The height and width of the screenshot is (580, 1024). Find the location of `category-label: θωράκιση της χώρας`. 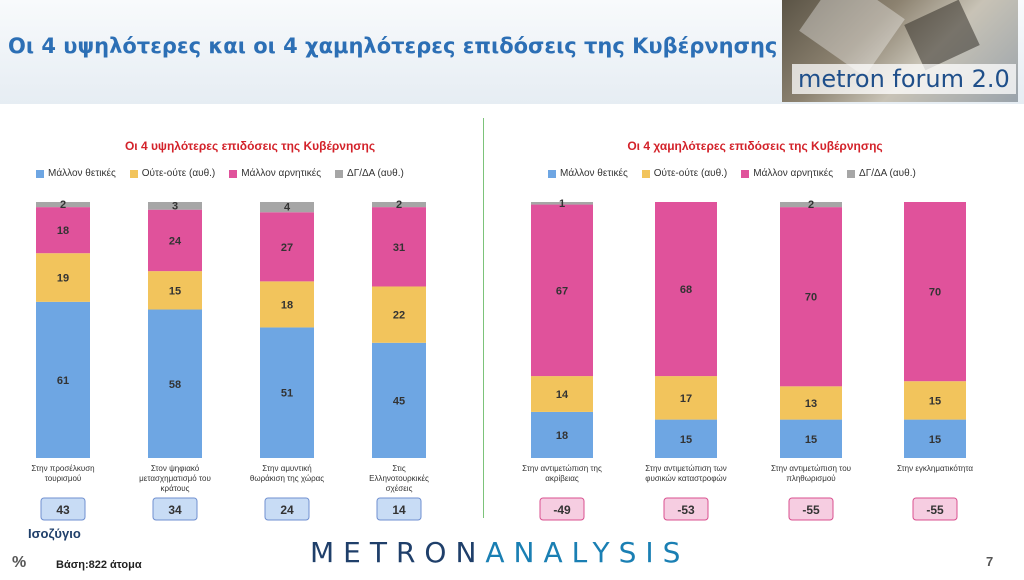

category-label: θωράκιση της χώρας is located at coordinates (287, 478).